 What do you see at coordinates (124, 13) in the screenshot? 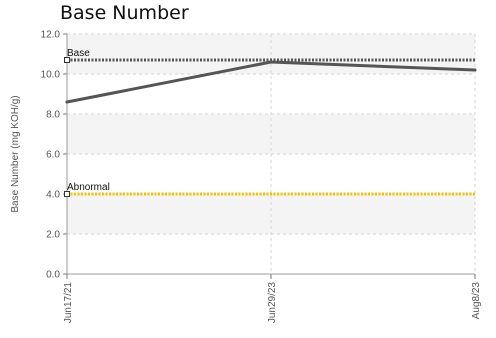
I see `chart-title: Base Number` at bounding box center [124, 13].